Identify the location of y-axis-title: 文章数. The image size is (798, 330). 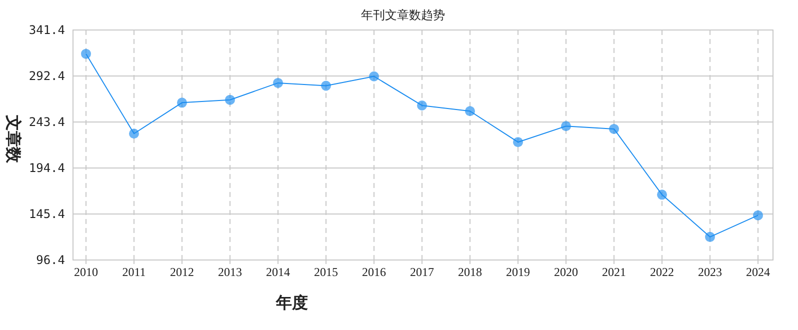
(13, 139).